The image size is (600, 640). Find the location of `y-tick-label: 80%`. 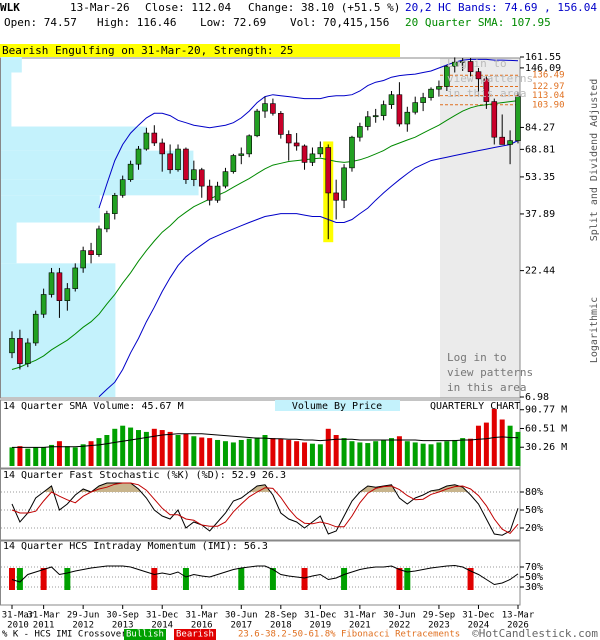

y-tick-label: 80% is located at coordinates (534, 492).